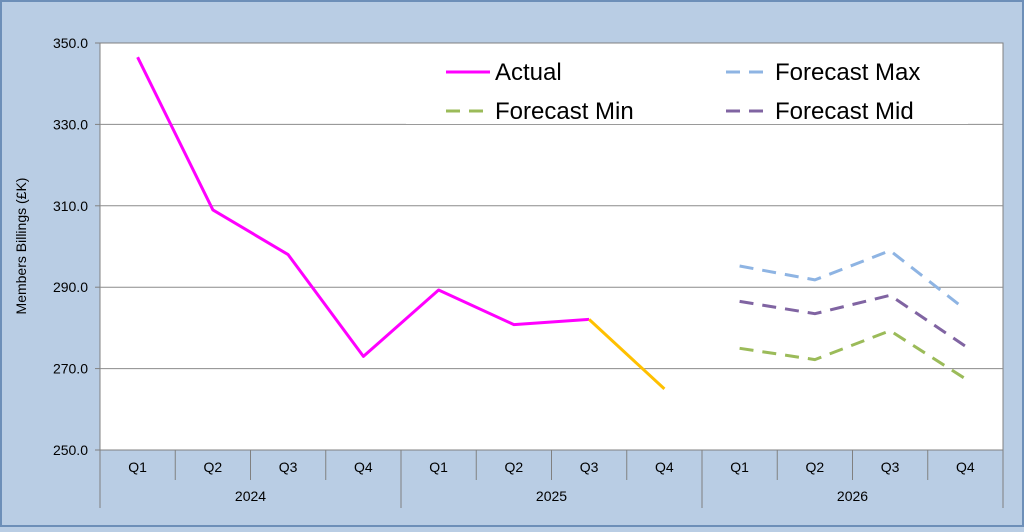 The image size is (1024, 532). I want to click on legend-label: Actual, so click(528, 72).